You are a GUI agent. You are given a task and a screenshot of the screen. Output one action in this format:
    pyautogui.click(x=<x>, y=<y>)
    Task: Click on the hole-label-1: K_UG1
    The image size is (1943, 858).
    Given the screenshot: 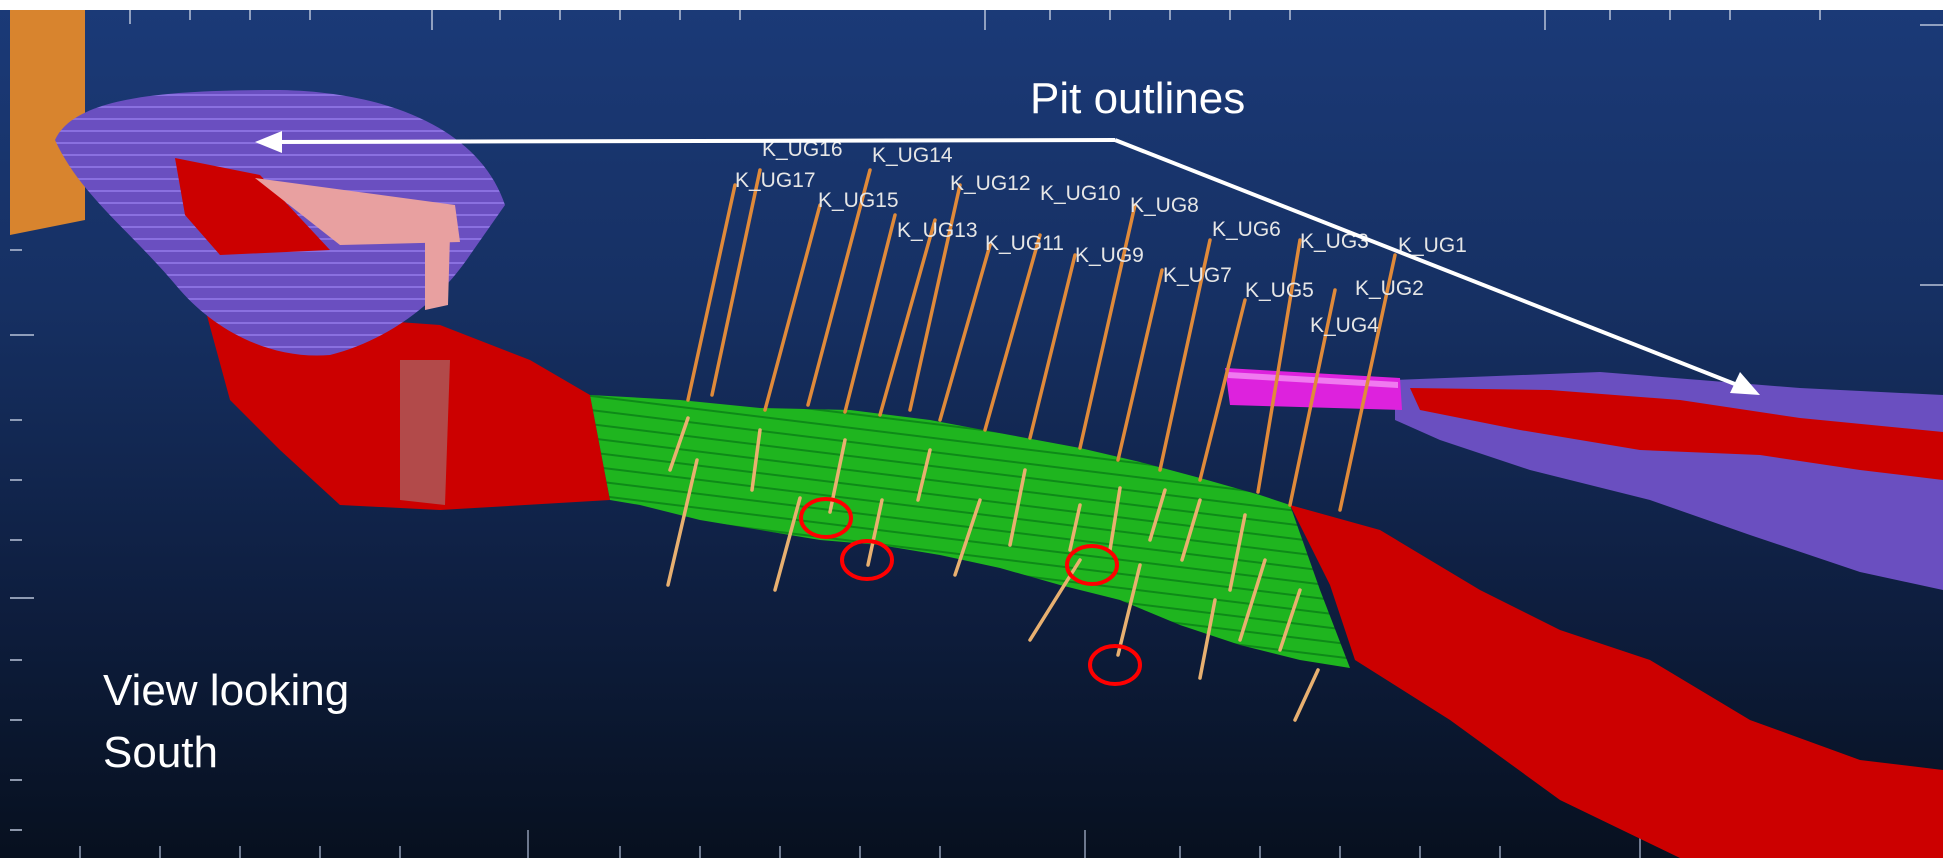 What is the action you would take?
    pyautogui.click(x=1432, y=245)
    